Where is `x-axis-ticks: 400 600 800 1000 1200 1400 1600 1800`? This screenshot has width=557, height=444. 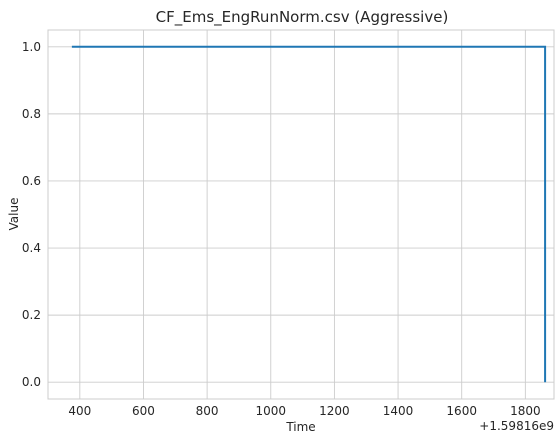 x-axis-ticks: 400 600 800 1000 1200 1400 1600 1800 is located at coordinates (304, 411).